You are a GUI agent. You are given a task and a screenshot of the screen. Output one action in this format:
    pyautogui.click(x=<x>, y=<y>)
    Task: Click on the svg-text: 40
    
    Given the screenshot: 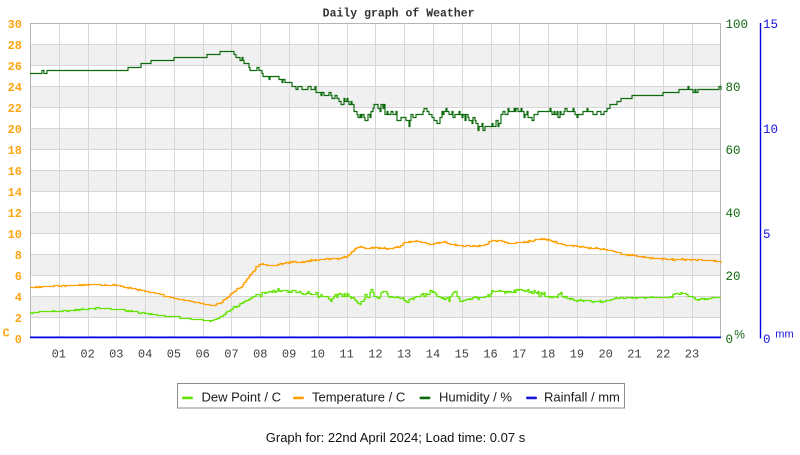 What is the action you would take?
    pyautogui.click(x=733, y=214)
    